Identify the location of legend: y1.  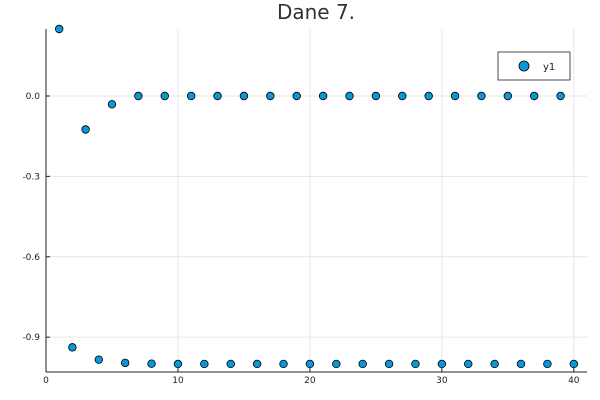
(534, 66).